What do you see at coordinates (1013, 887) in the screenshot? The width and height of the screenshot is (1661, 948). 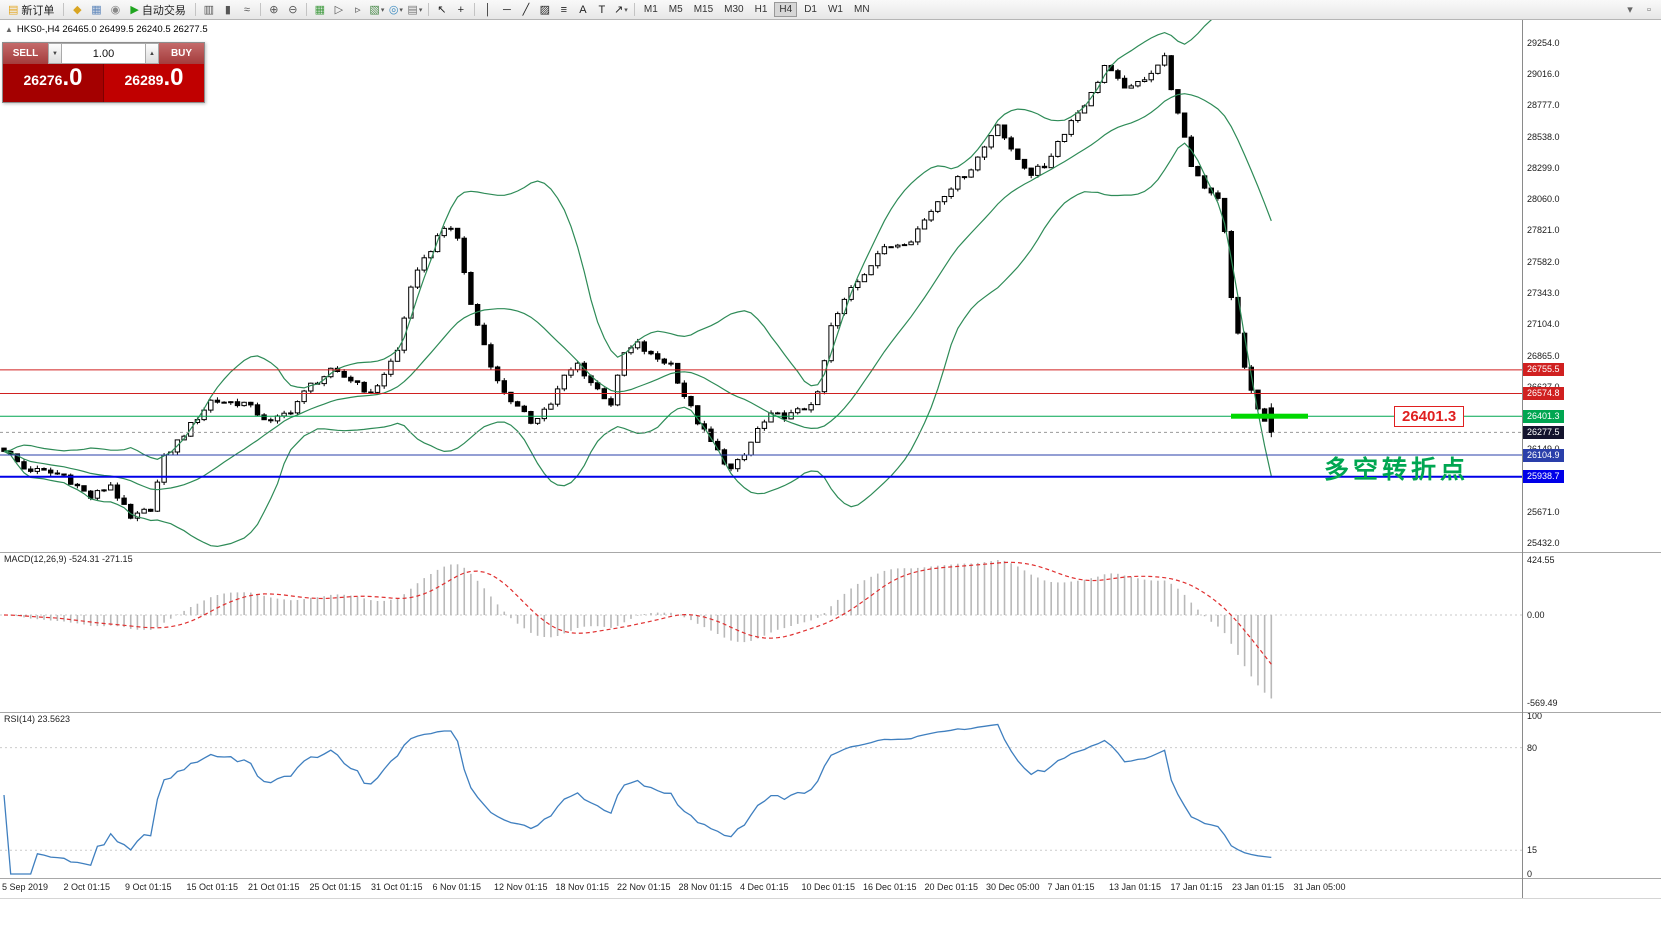 I see `time-axis-label: 30 Dec 05:00` at bounding box center [1013, 887].